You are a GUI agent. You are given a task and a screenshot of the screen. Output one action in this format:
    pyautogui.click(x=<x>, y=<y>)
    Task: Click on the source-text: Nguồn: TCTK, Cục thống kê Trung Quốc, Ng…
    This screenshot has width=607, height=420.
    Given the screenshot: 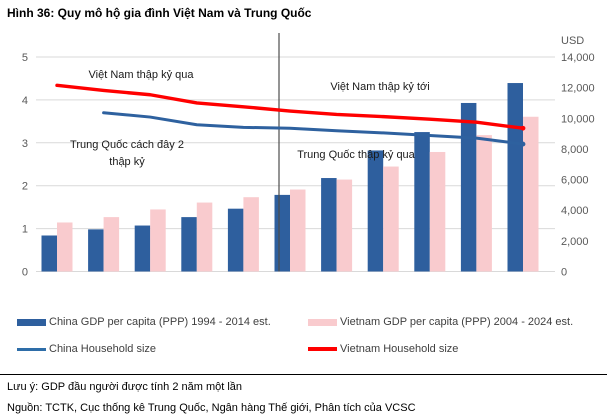 What is the action you would take?
    pyautogui.click(x=211, y=408)
    